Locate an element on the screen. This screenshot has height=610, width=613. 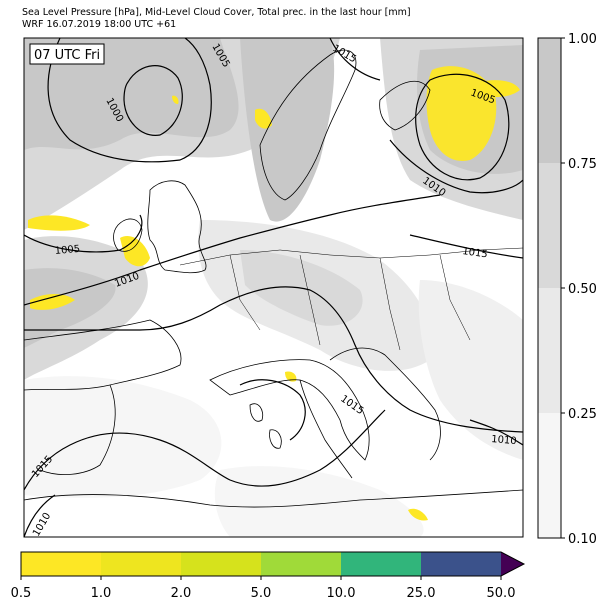
cloud-tick-label: 1.00 is located at coordinates (582, 39).